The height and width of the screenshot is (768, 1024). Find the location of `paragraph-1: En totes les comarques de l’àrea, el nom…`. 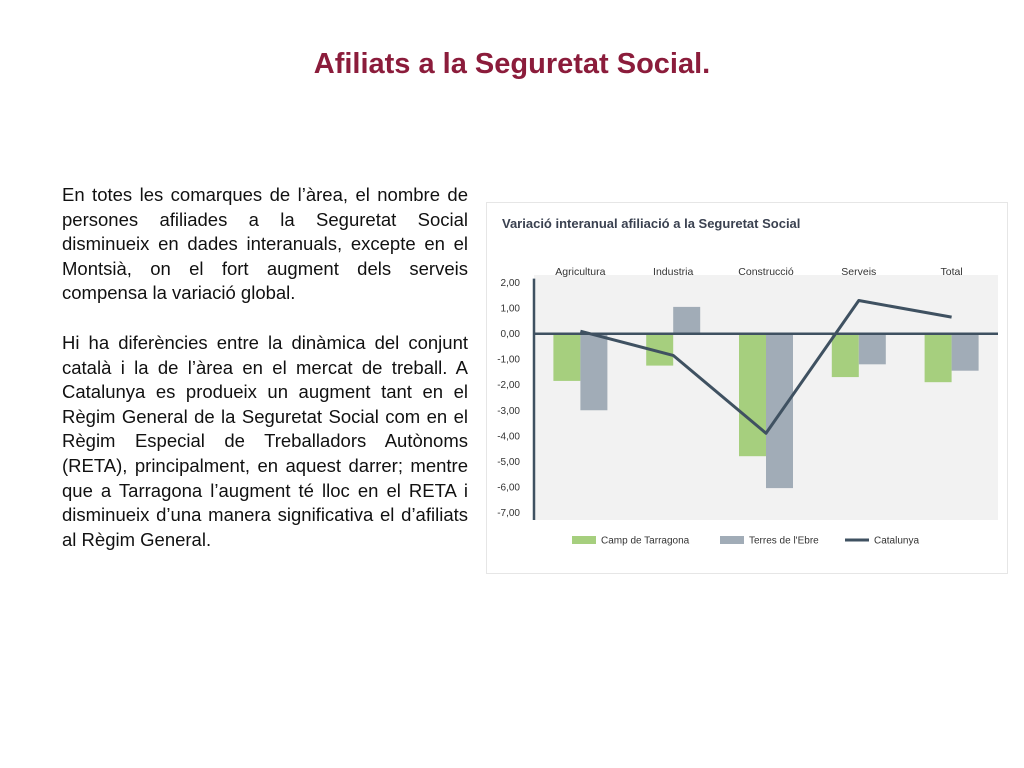

paragraph-1: En totes les comarques de l’àrea, el nom… is located at coordinates (265, 244).